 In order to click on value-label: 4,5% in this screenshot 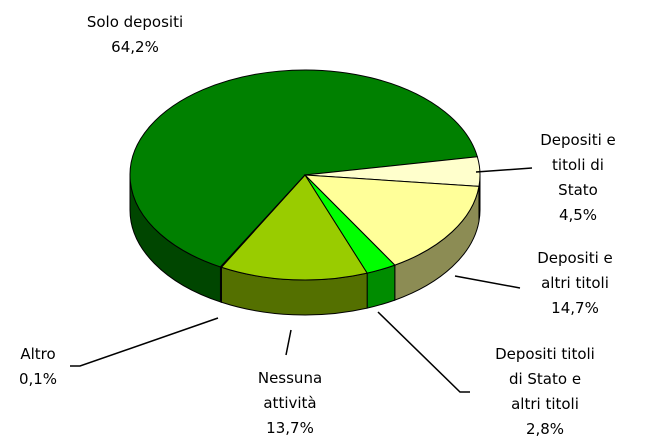, I will do `click(578, 215)`.